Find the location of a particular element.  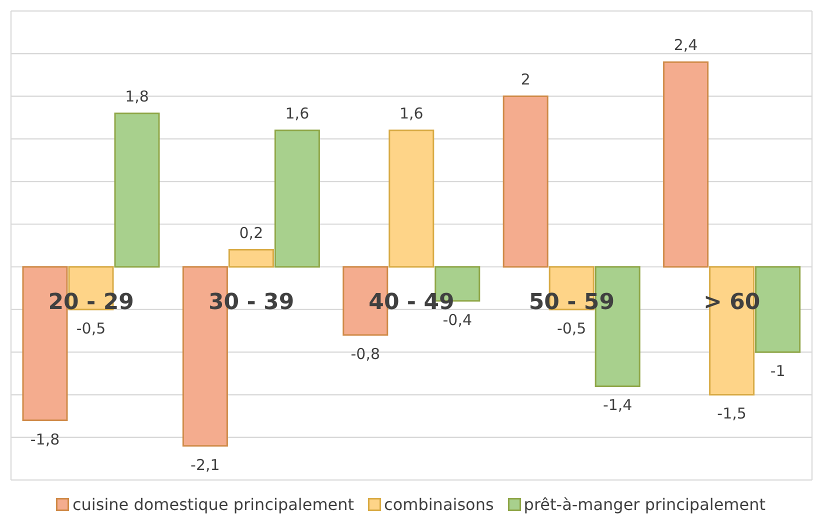

data-label: 1,8 is located at coordinates (137, 96).